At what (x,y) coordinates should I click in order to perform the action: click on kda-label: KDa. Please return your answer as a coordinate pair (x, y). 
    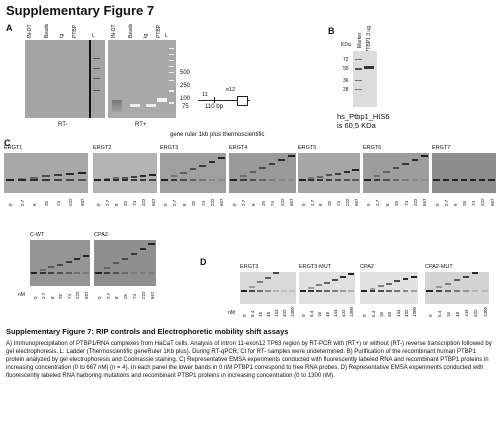
    Looking at the image, I should click on (346, 45).